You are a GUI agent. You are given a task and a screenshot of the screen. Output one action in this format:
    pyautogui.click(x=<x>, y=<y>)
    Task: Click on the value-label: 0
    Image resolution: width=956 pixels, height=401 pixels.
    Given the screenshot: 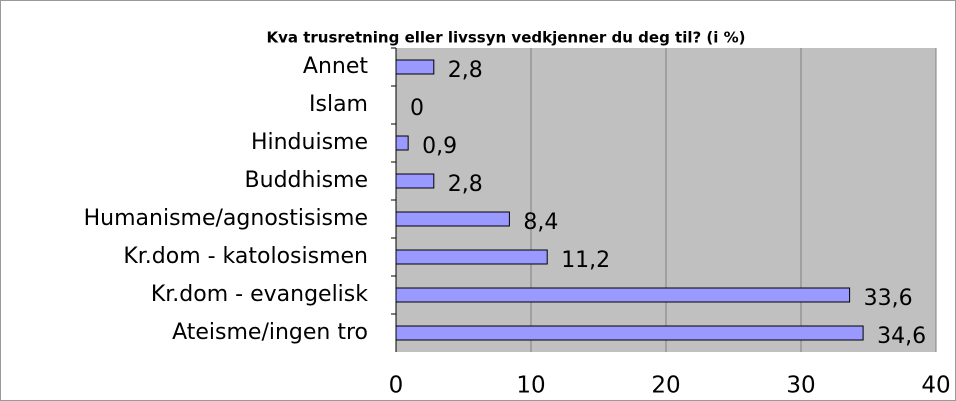 What is the action you would take?
    pyautogui.click(x=417, y=108)
    